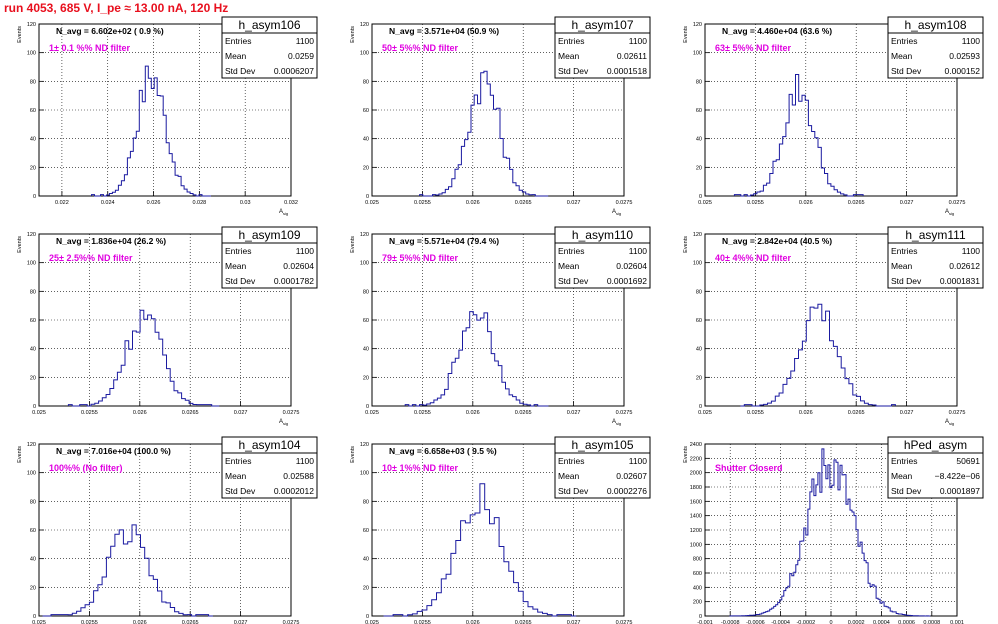  I want to click on x-axis-title: A, so click(281, 422).